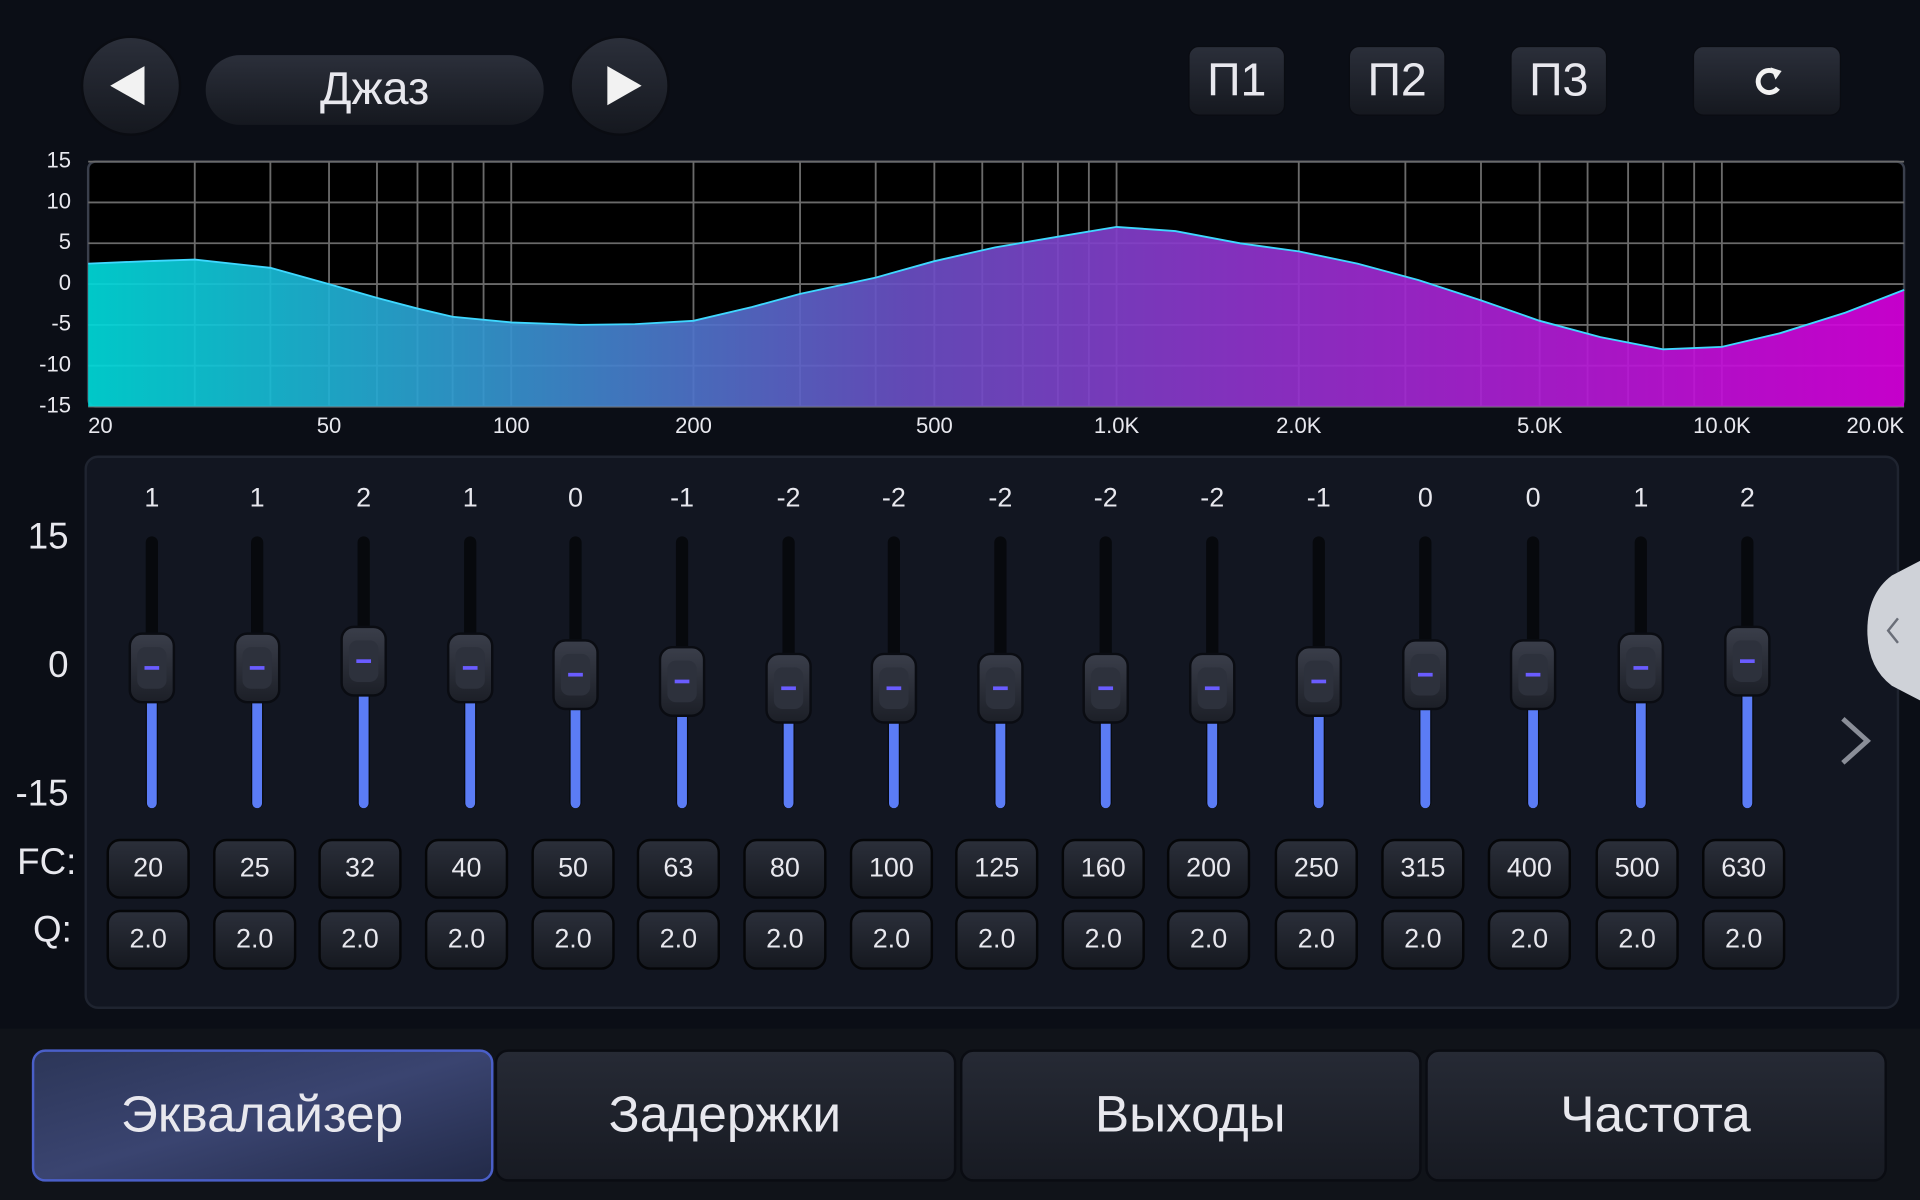 The width and height of the screenshot is (1920, 1200). I want to click on preset-name: Джаз, so click(374, 88).